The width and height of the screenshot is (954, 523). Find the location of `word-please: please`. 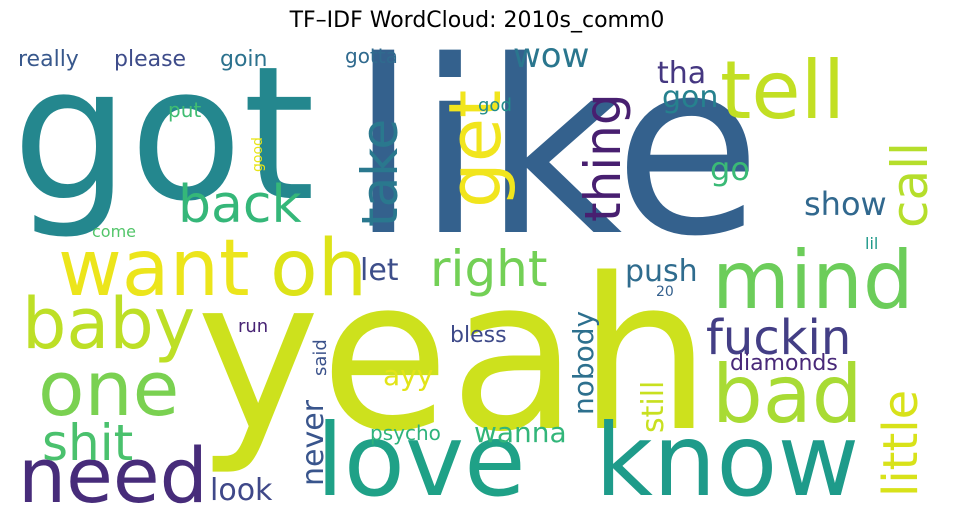

word-please: please is located at coordinates (150, 59).